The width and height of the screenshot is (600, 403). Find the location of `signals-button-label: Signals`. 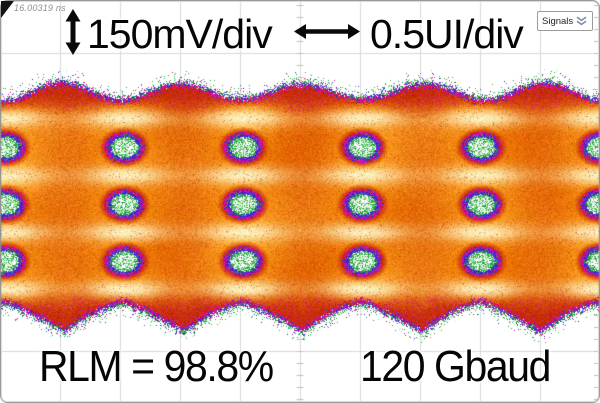

signals-button-label: Signals is located at coordinates (558, 21).